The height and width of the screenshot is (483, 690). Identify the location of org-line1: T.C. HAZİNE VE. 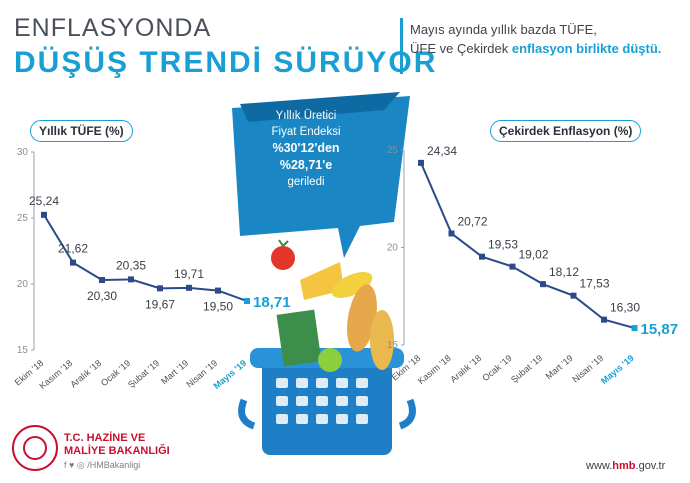
(105, 438).